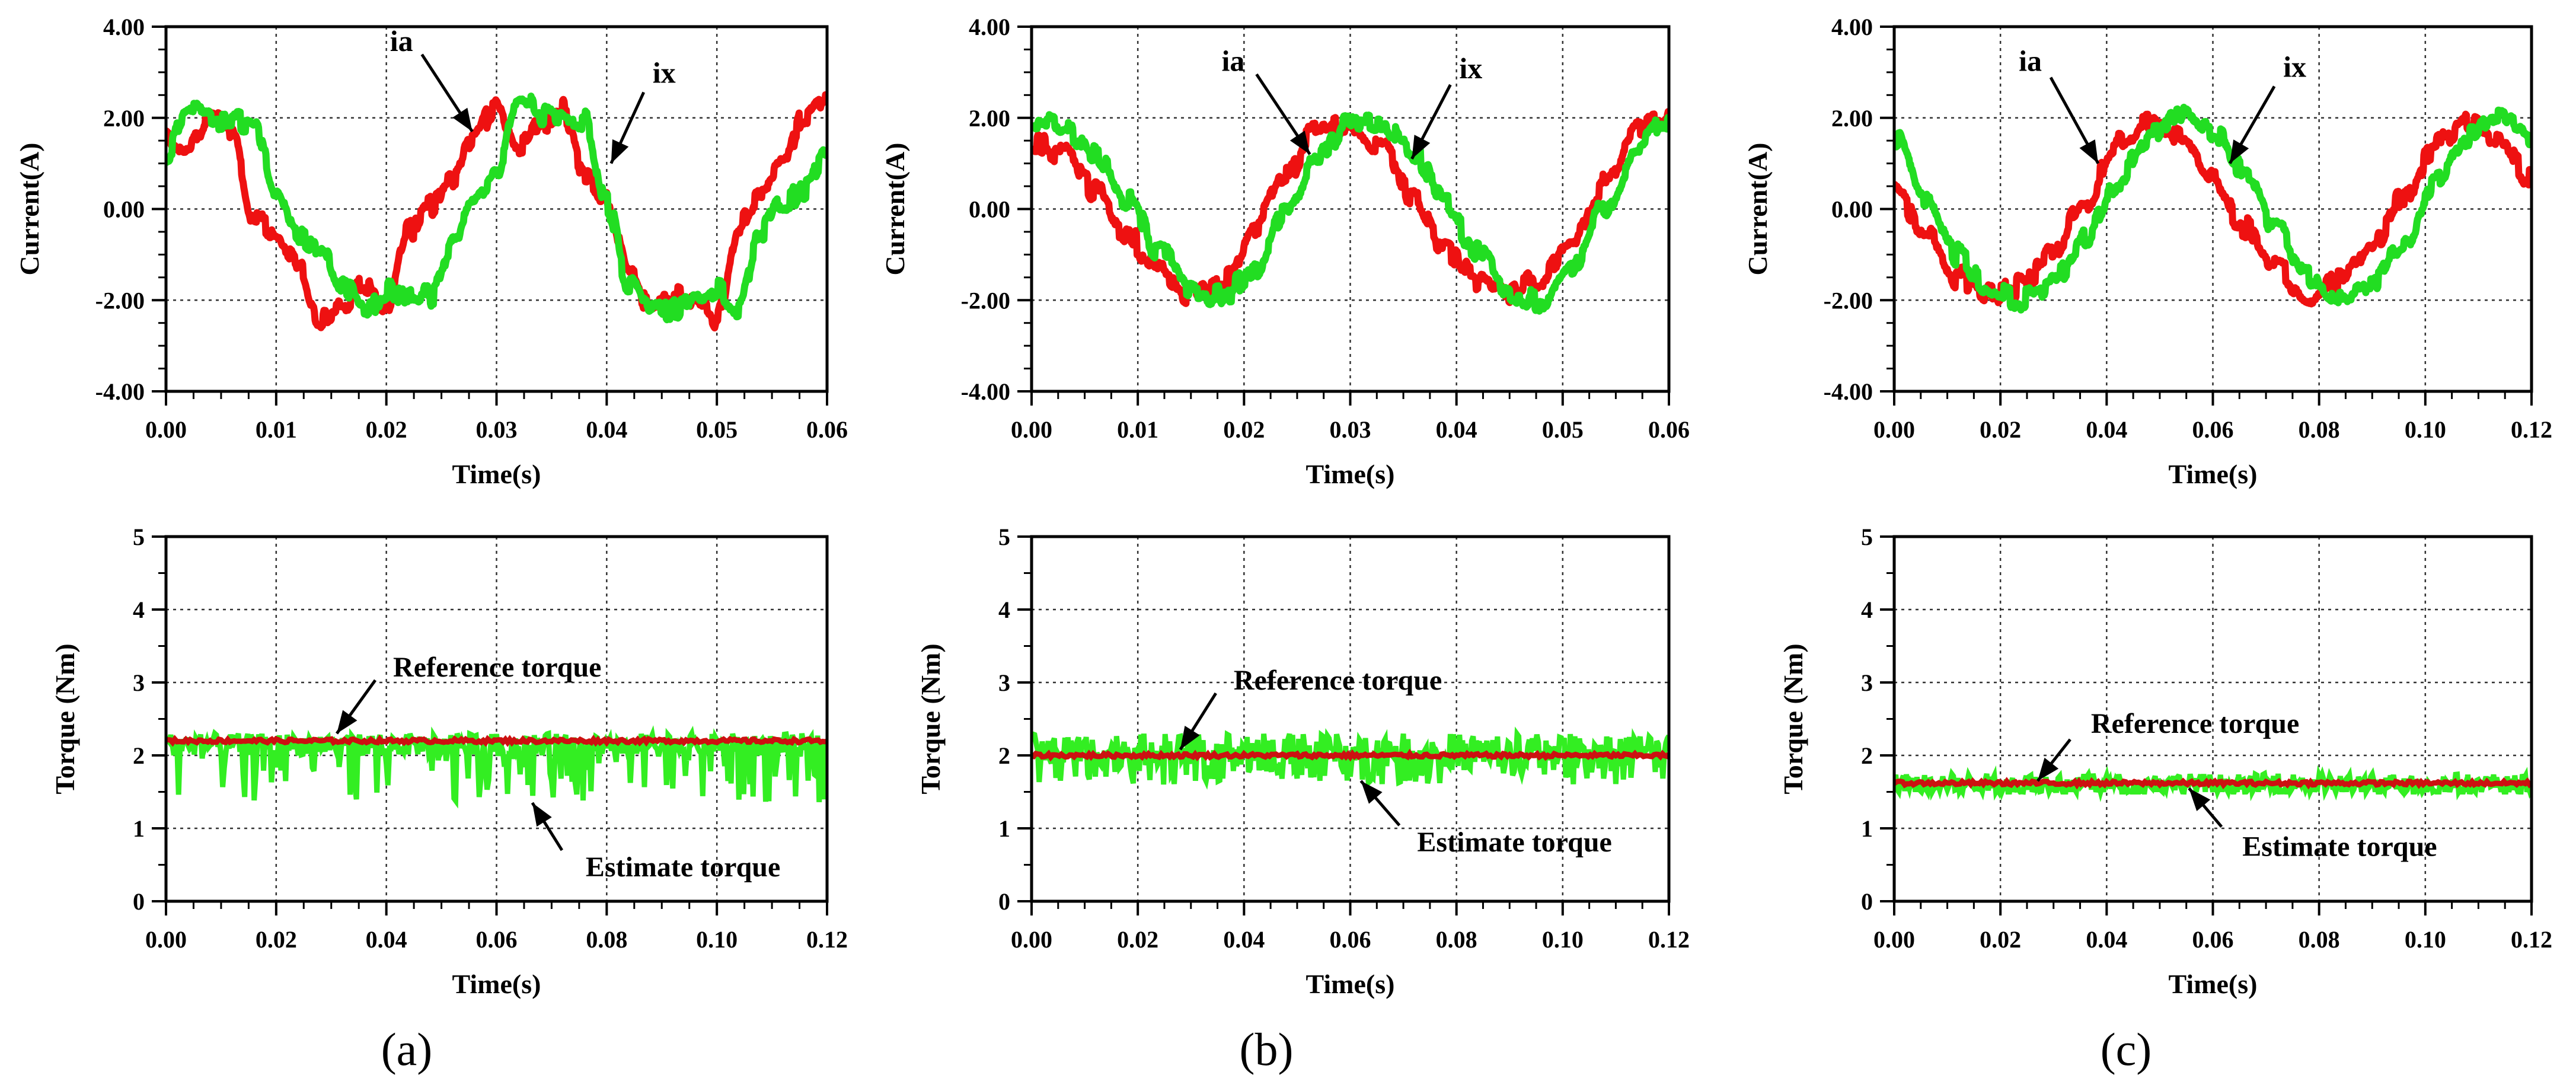 The height and width of the screenshot is (1091, 2576). Describe the element at coordinates (895, 210) in the screenshot. I see `y-axis-title: Current(A)` at that location.